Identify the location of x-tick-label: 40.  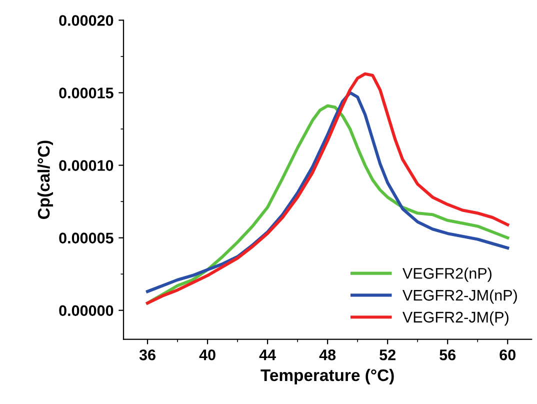
(207, 354).